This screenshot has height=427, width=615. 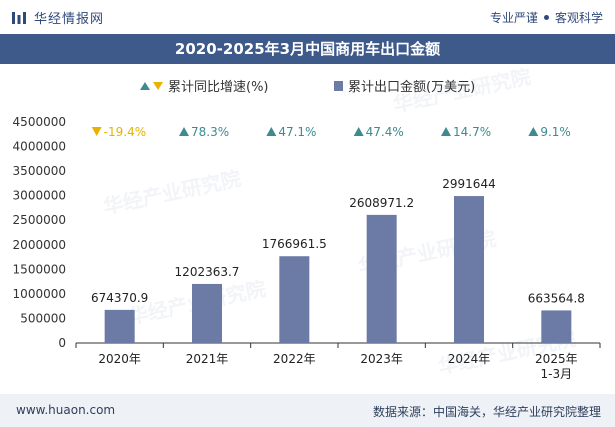 I want to click on legend-bar-swatch, so click(x=338, y=86).